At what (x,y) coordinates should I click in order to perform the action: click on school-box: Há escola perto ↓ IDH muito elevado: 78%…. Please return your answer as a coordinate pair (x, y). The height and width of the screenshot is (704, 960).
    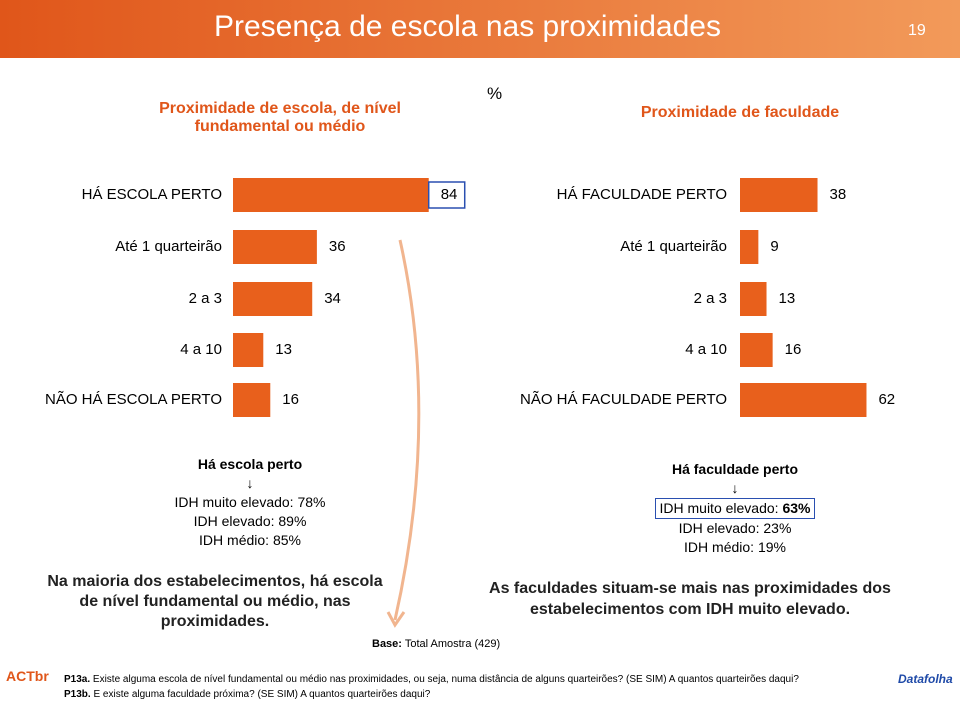
    Looking at the image, I should click on (250, 502).